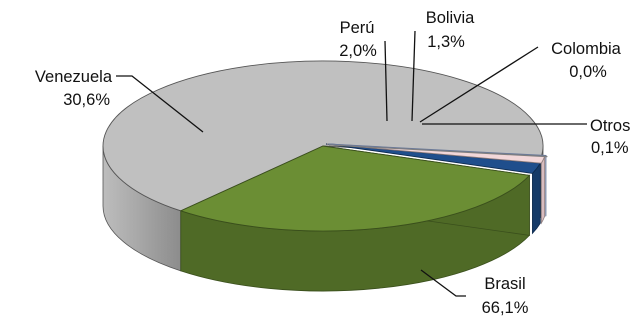  I want to click on leader-line-peru, so click(386, 81).